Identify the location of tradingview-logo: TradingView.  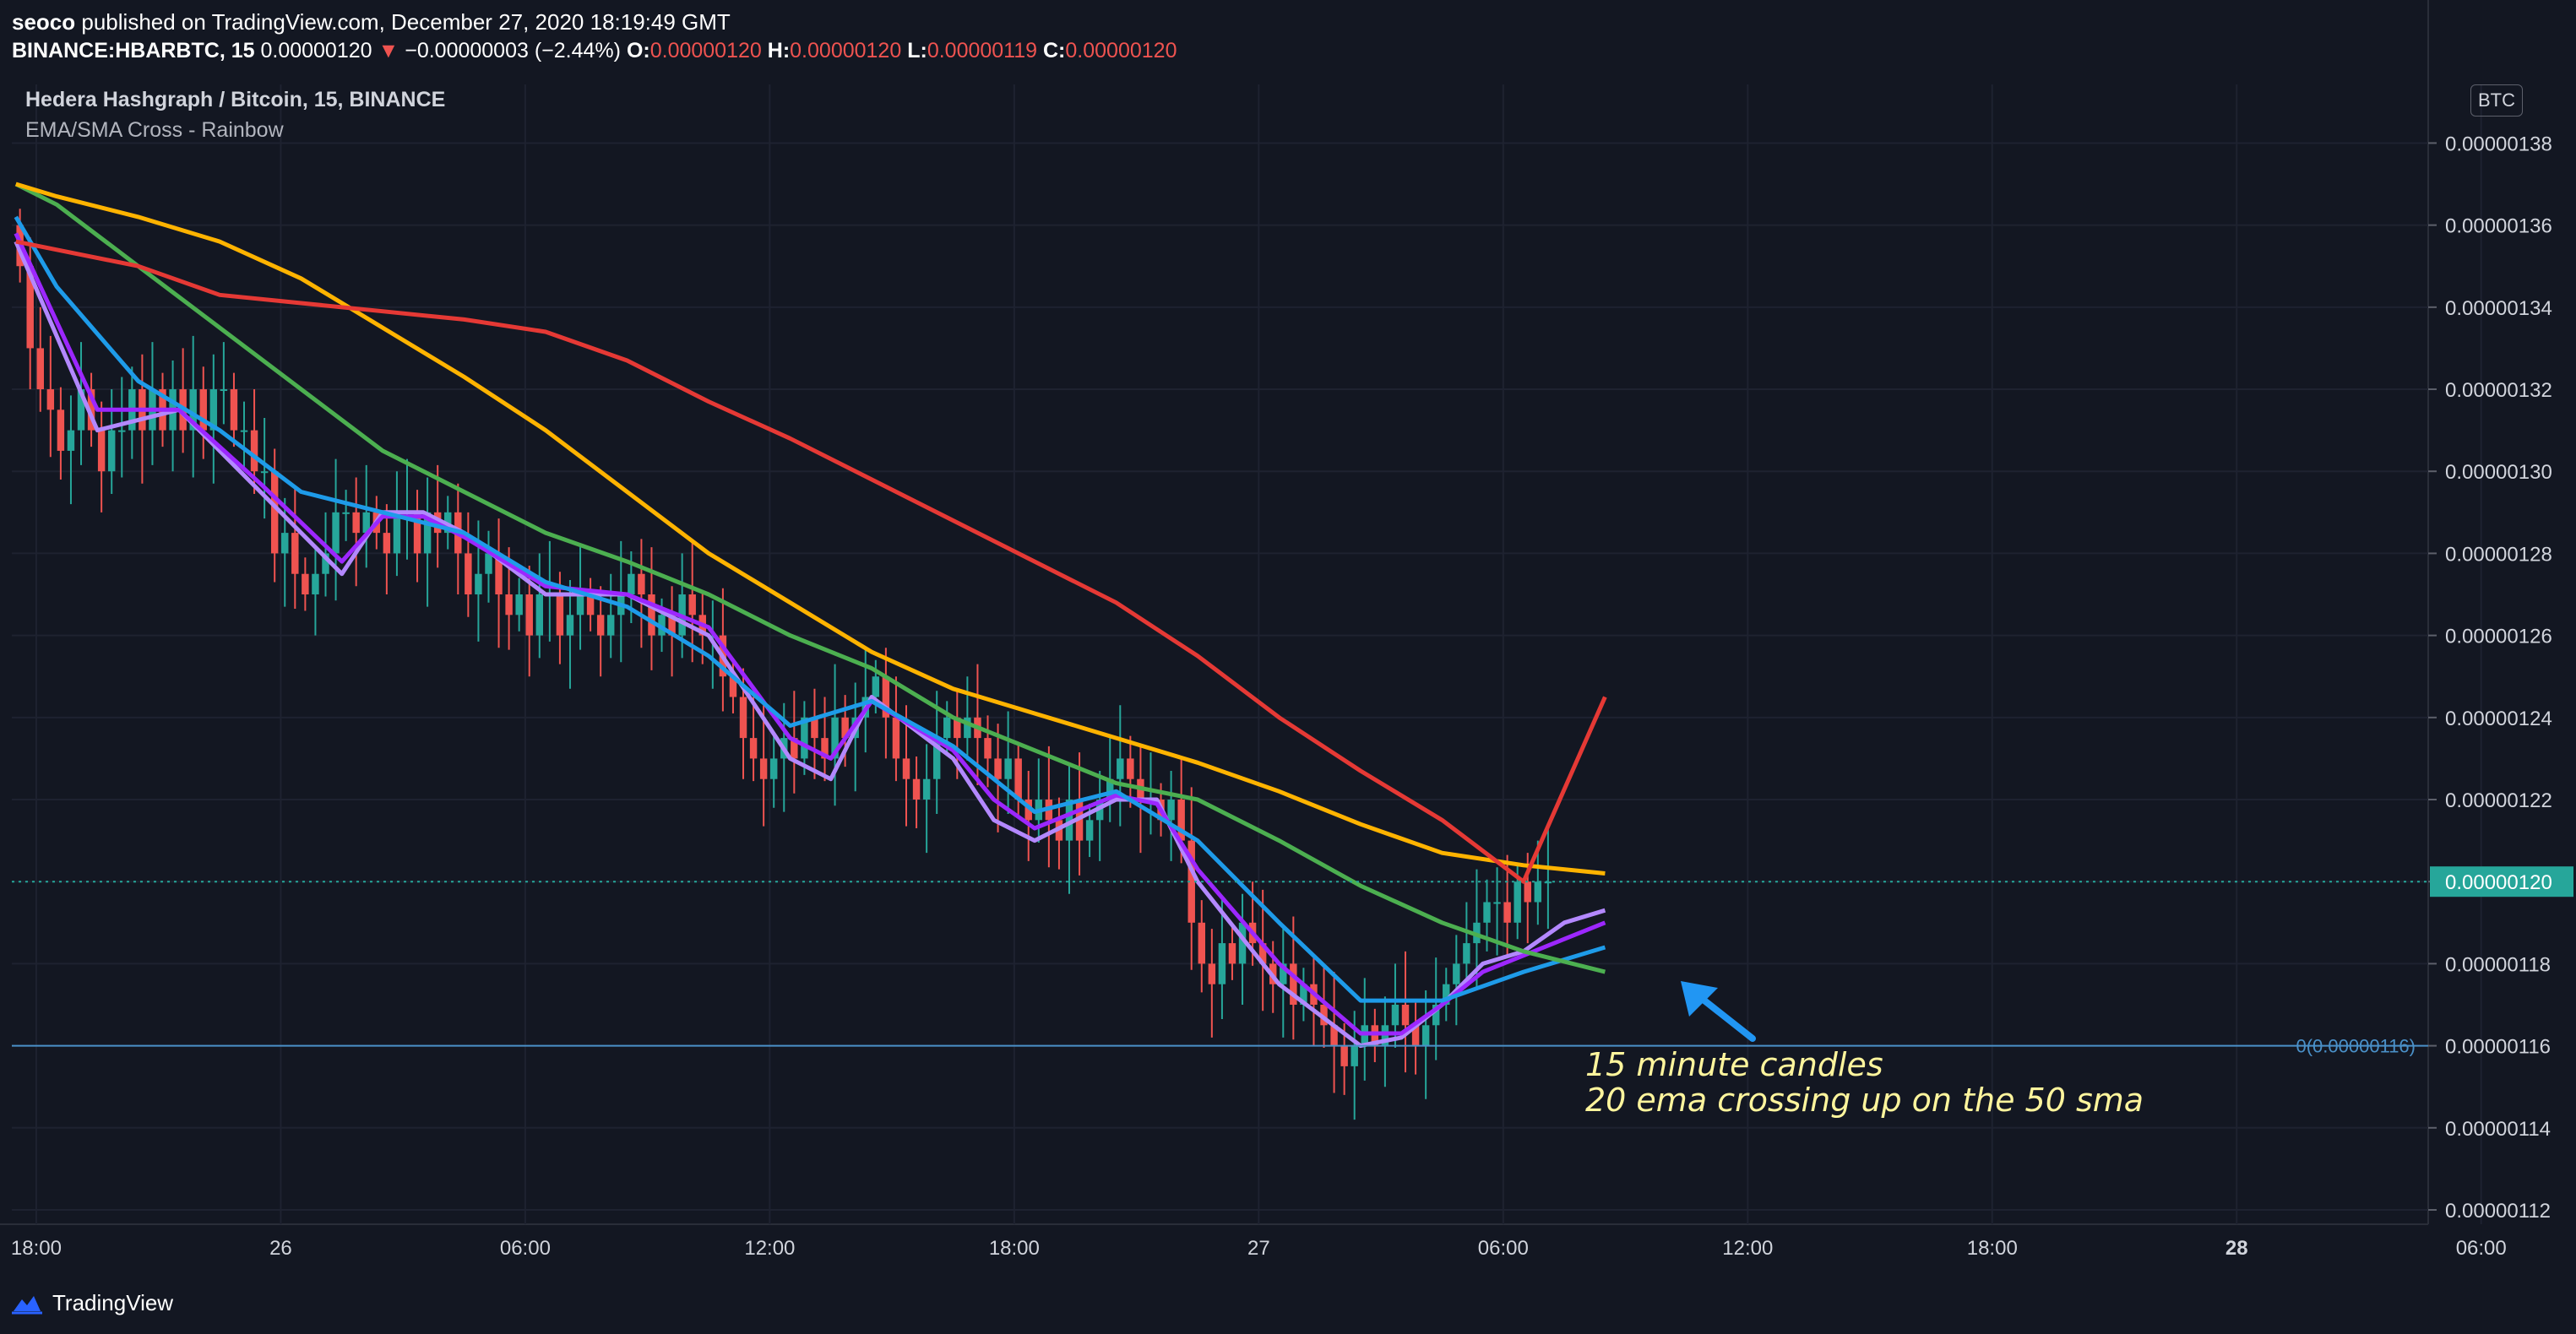
(91, 1303).